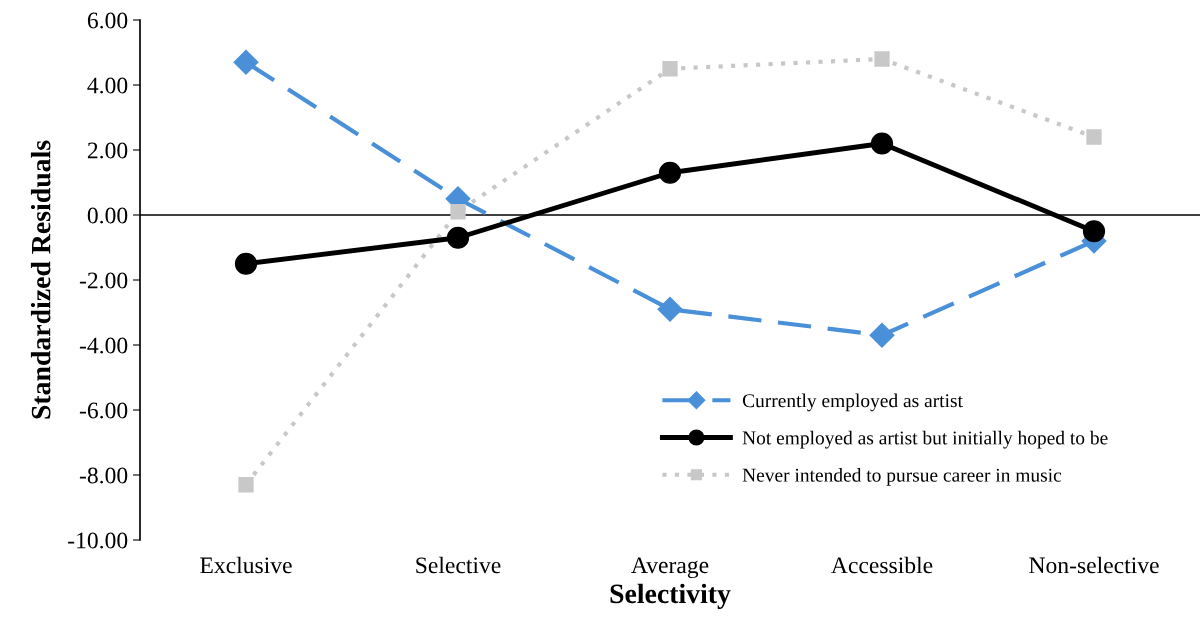  What do you see at coordinates (107, 85) in the screenshot?
I see `y-tick-label: 4.00` at bounding box center [107, 85].